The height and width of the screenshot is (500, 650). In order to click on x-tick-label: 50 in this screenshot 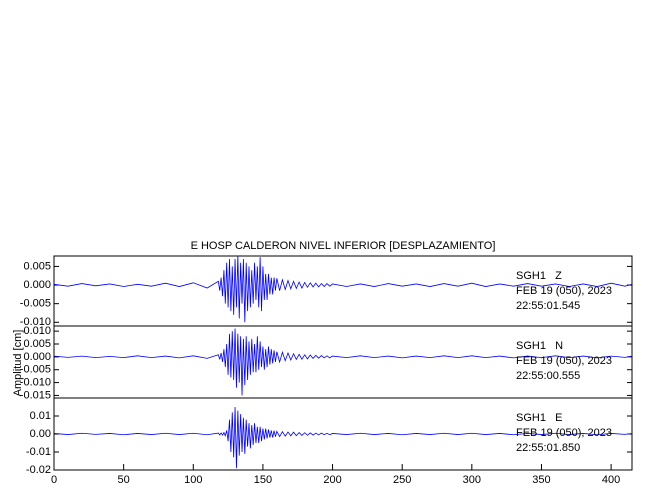, I will do `click(124, 480)`.